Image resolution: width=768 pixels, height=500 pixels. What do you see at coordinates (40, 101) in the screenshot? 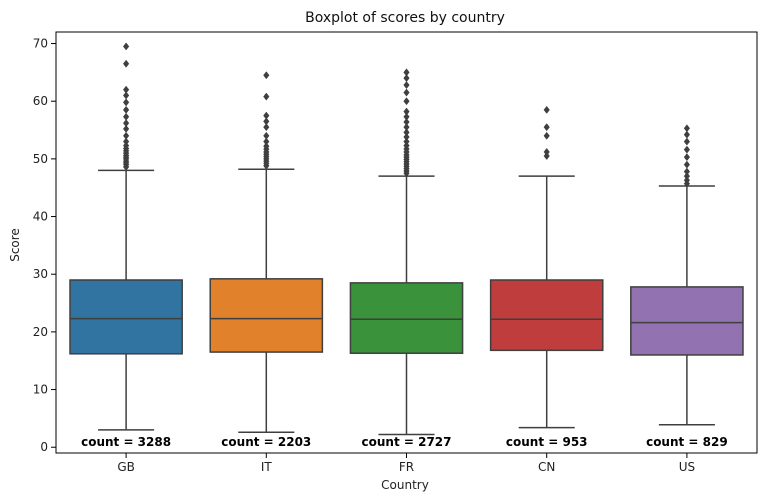
I see `y-tick-label: 60` at bounding box center [40, 101].